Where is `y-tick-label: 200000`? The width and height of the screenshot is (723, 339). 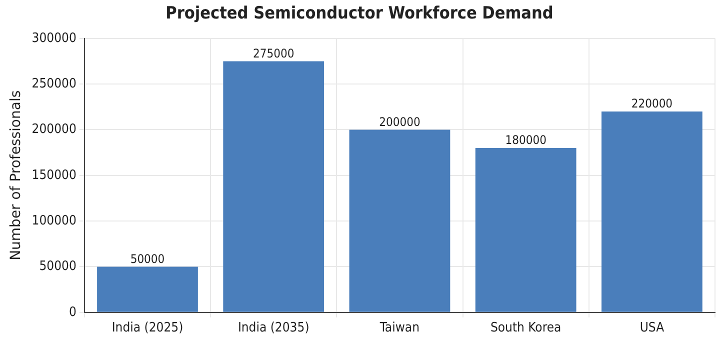
y-tick-label: 200000 is located at coordinates (54, 130).